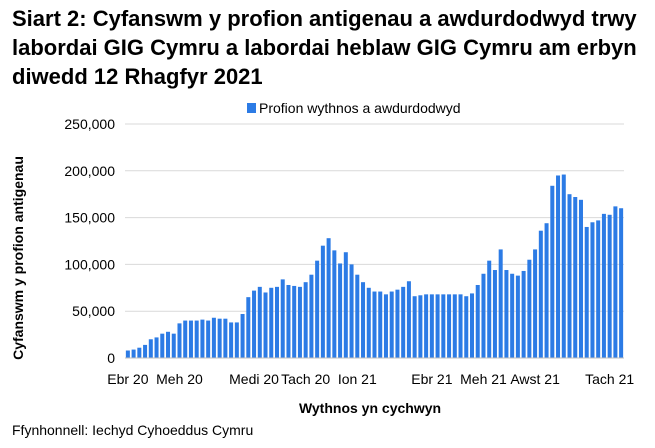  What do you see at coordinates (360, 108) in the screenshot?
I see `legend-label: Profion wythnos a awdurdodwyd` at bounding box center [360, 108].